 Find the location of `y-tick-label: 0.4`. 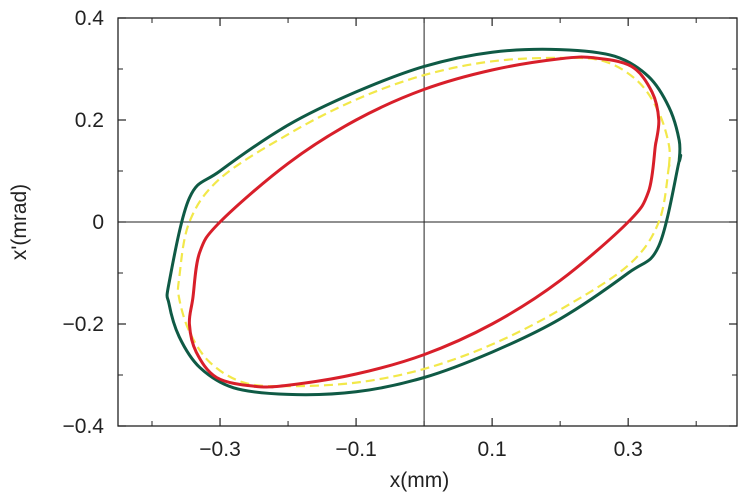

y-tick-label: 0.4 is located at coordinates (90, 18).